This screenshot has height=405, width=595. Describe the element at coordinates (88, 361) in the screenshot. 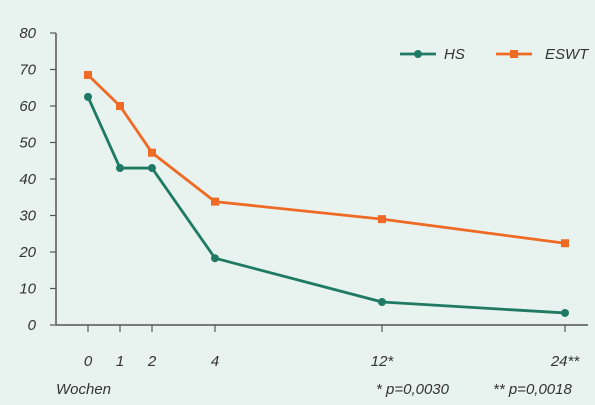

I see `x-tick-label: 0` at that location.